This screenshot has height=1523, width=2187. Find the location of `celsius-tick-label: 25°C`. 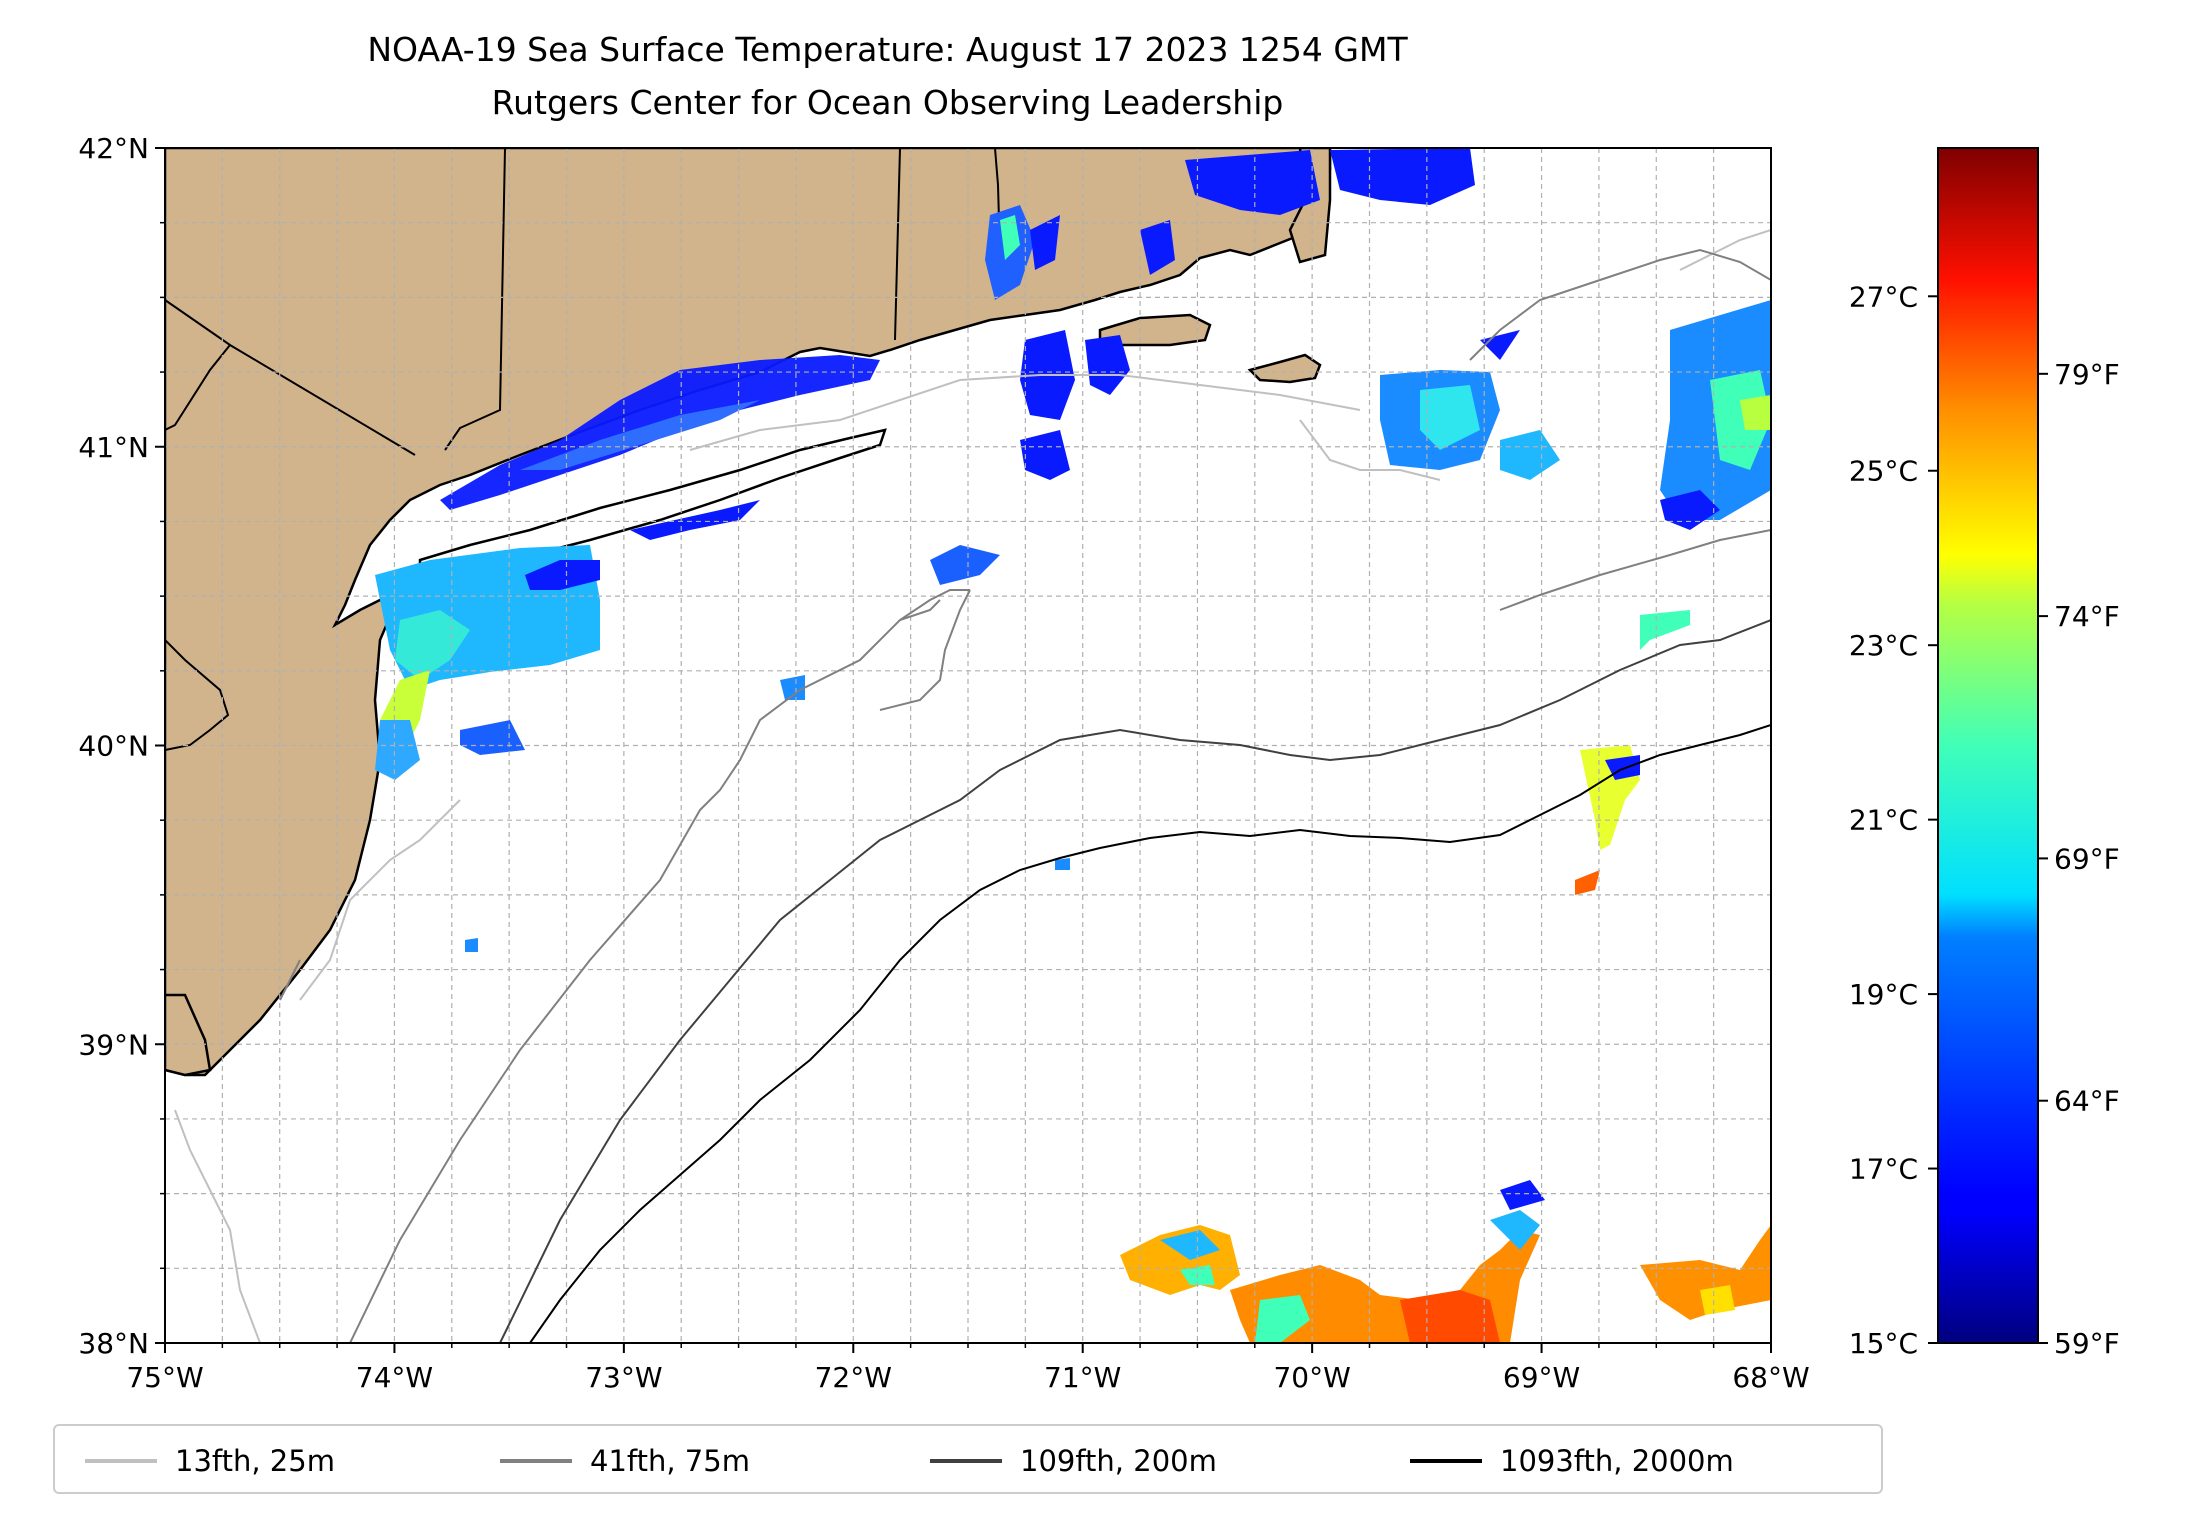

celsius-tick-label: 25°C is located at coordinates (1883, 471).